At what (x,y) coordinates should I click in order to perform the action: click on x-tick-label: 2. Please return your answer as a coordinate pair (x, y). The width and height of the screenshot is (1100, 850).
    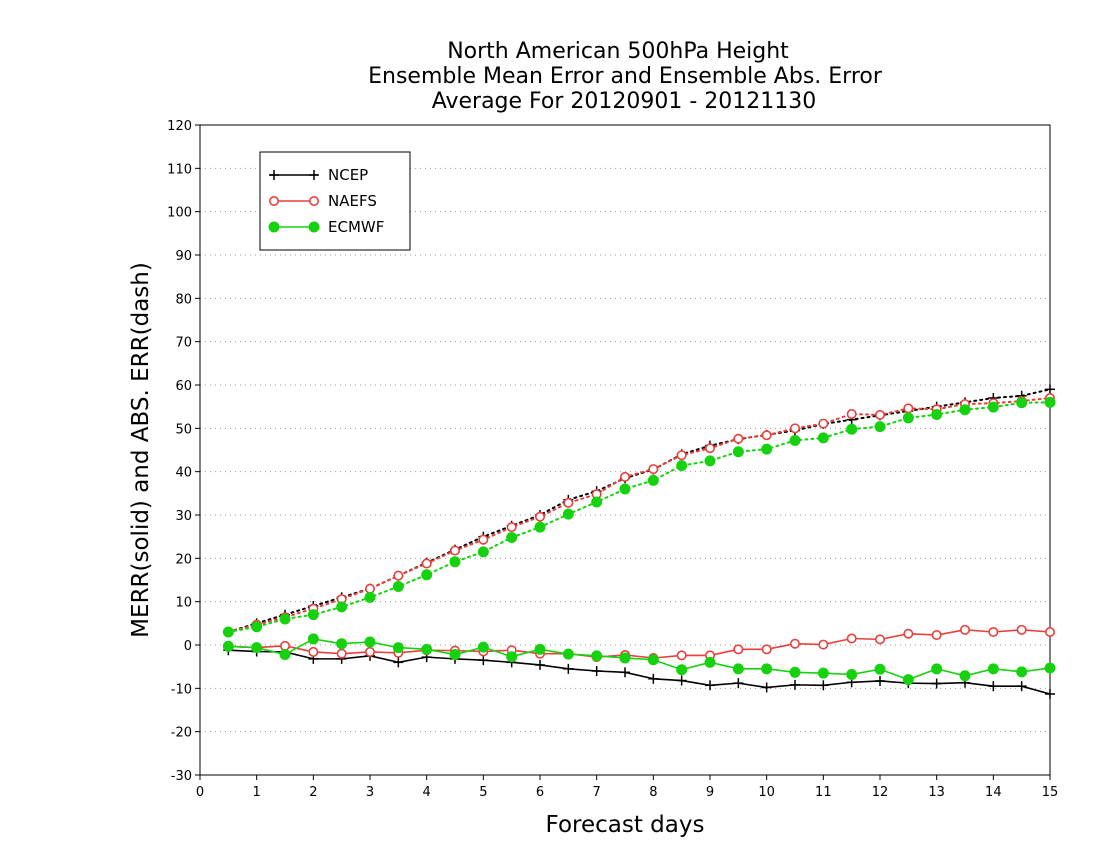
    Looking at the image, I should click on (313, 792).